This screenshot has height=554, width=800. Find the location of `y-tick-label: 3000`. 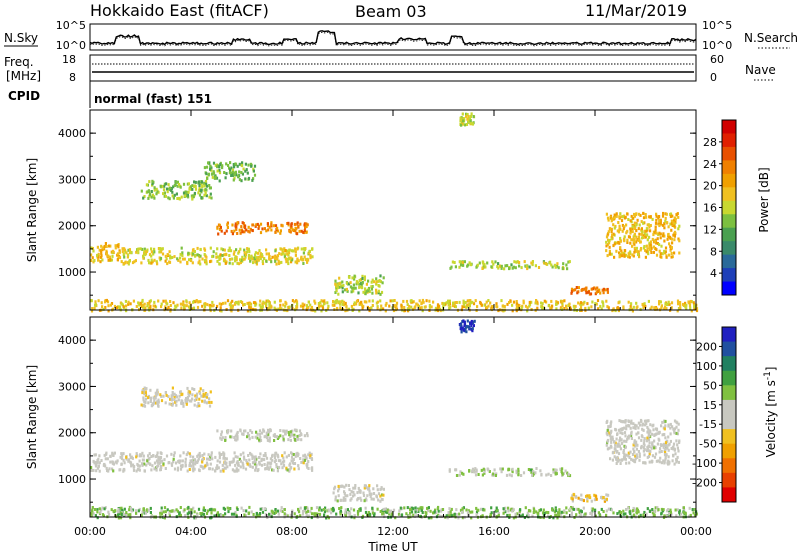

y-tick-label: 3000 is located at coordinates (72, 179).